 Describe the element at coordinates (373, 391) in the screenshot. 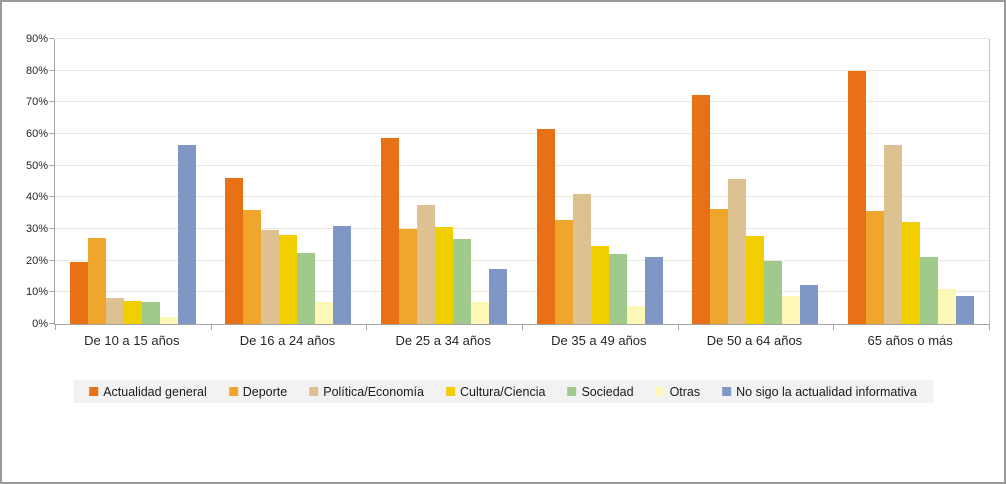

I see `legend-label: Política/Economía` at that location.